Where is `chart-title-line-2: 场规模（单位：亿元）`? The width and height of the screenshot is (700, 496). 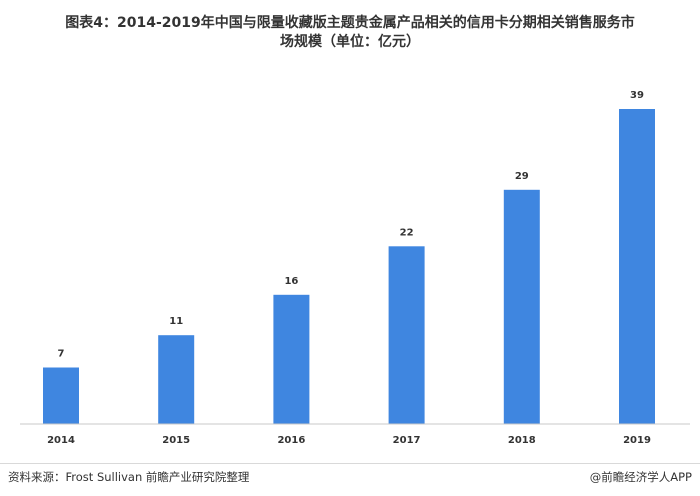
chart-title-line-2: 场规模（单位：亿元） is located at coordinates (350, 42).